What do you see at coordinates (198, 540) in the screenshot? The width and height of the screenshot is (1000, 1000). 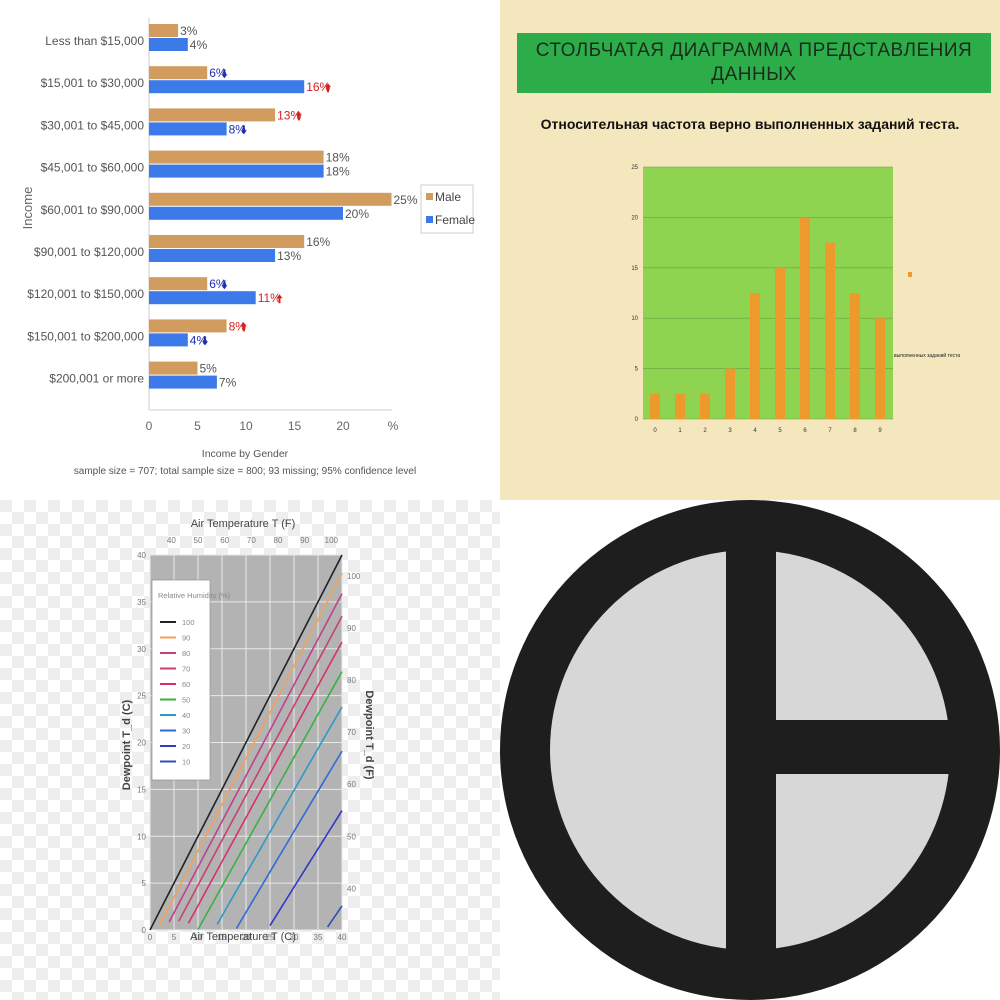 I see `top-tick-label: 50` at bounding box center [198, 540].